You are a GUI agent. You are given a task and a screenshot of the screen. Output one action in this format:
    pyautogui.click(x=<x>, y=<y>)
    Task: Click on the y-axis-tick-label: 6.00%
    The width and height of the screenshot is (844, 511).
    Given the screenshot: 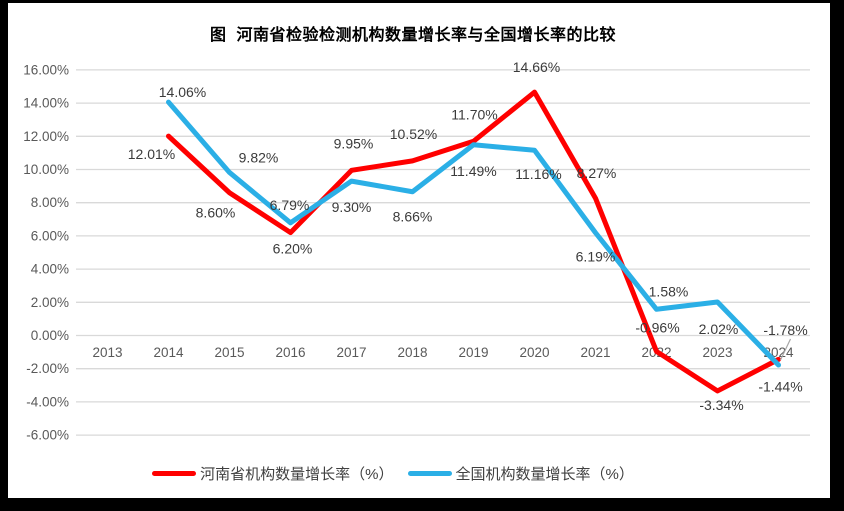 What is the action you would take?
    pyautogui.click(x=50, y=235)
    